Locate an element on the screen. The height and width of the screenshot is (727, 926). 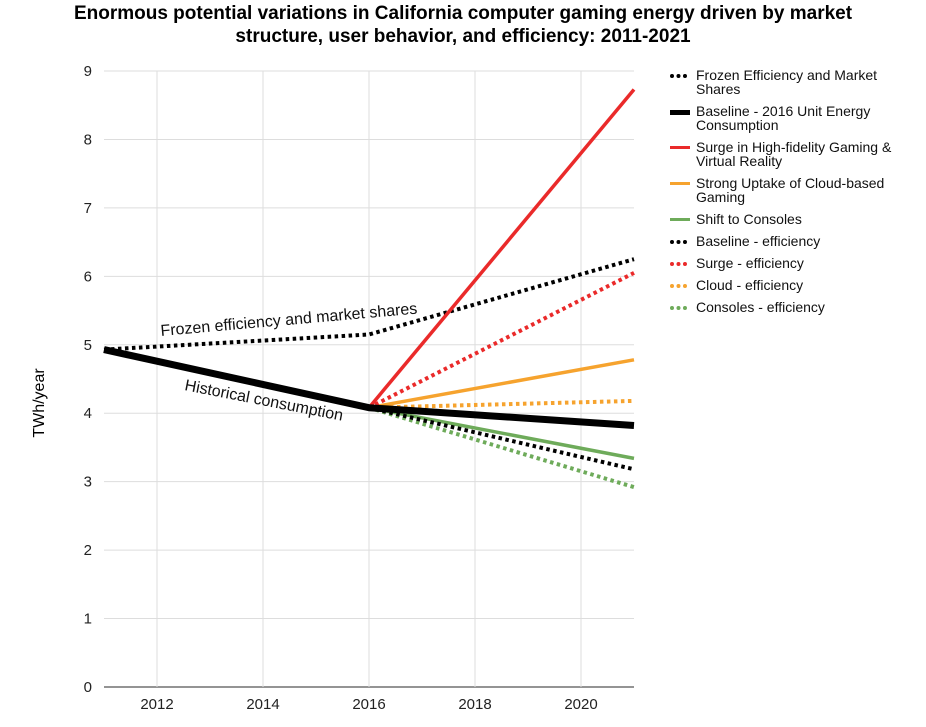
y-tick-label: 0 is located at coordinates (88, 687).